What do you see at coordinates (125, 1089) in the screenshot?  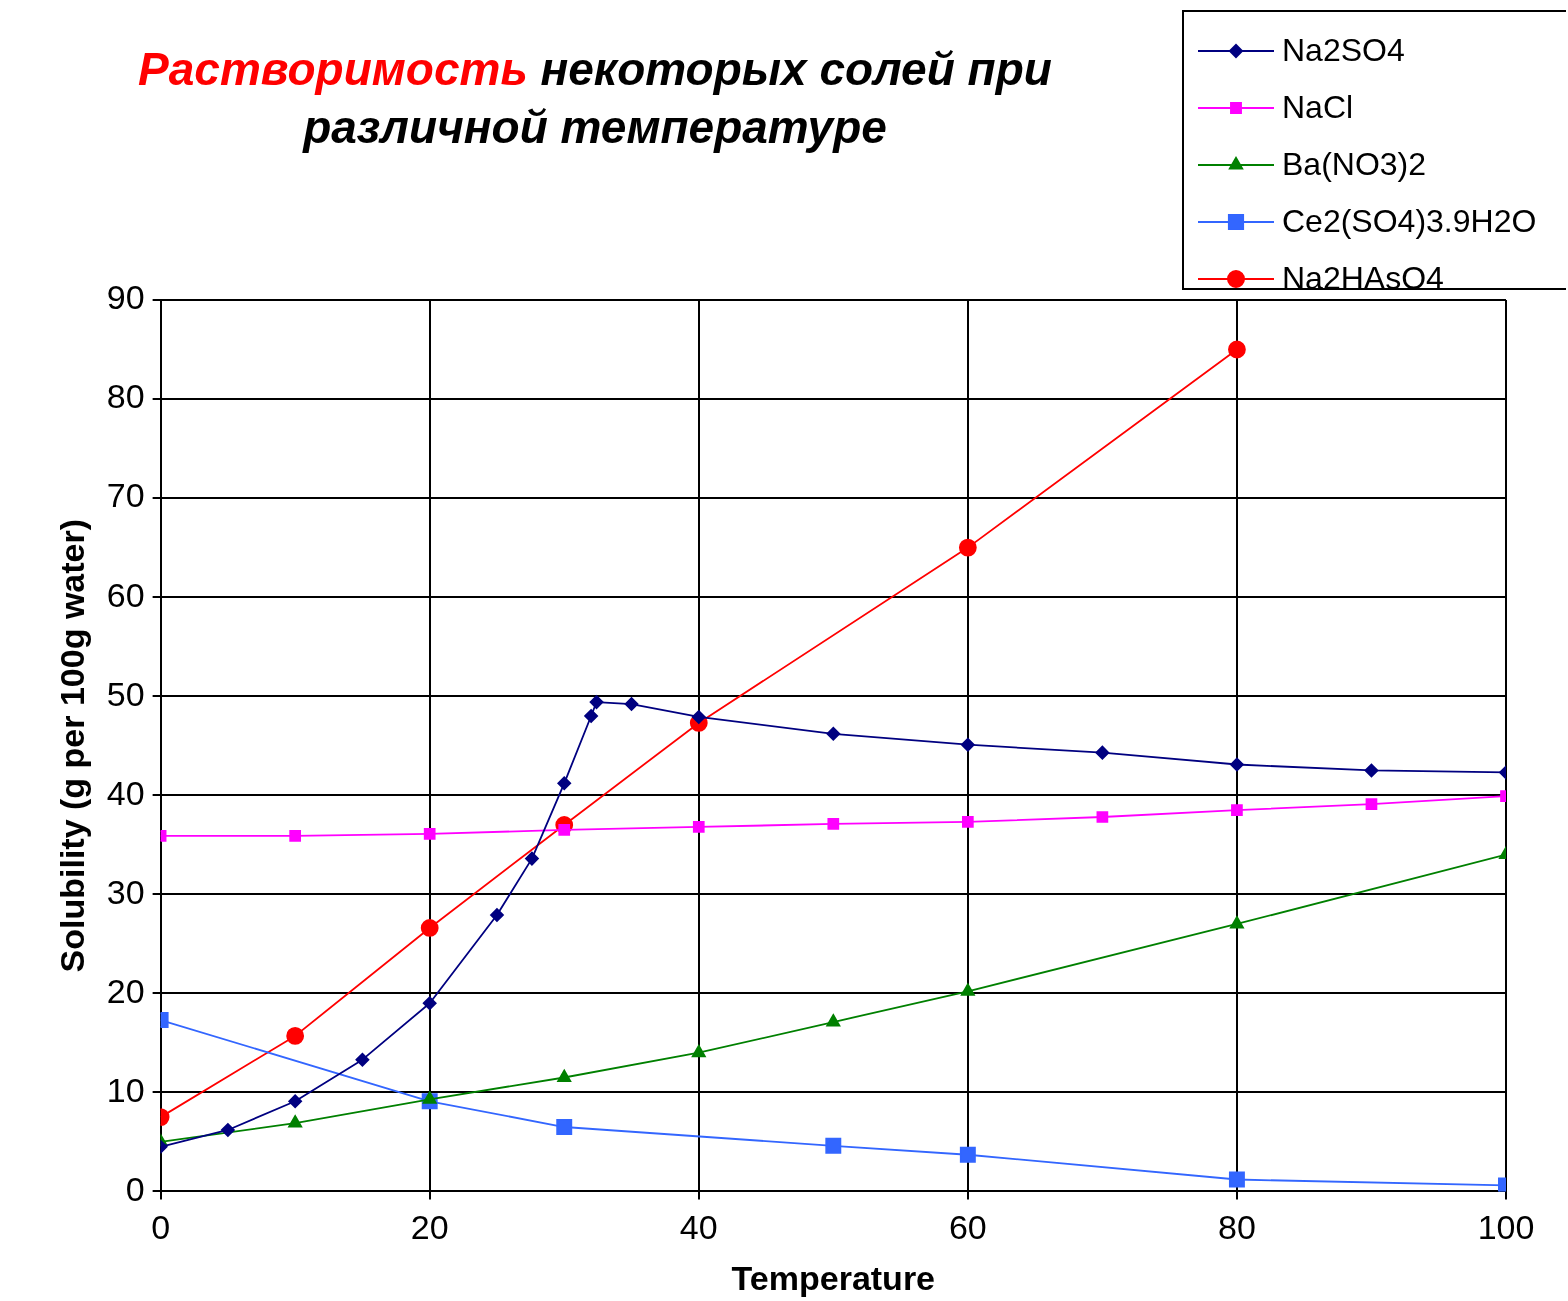 I see `y-tick-label: 10` at bounding box center [125, 1089].